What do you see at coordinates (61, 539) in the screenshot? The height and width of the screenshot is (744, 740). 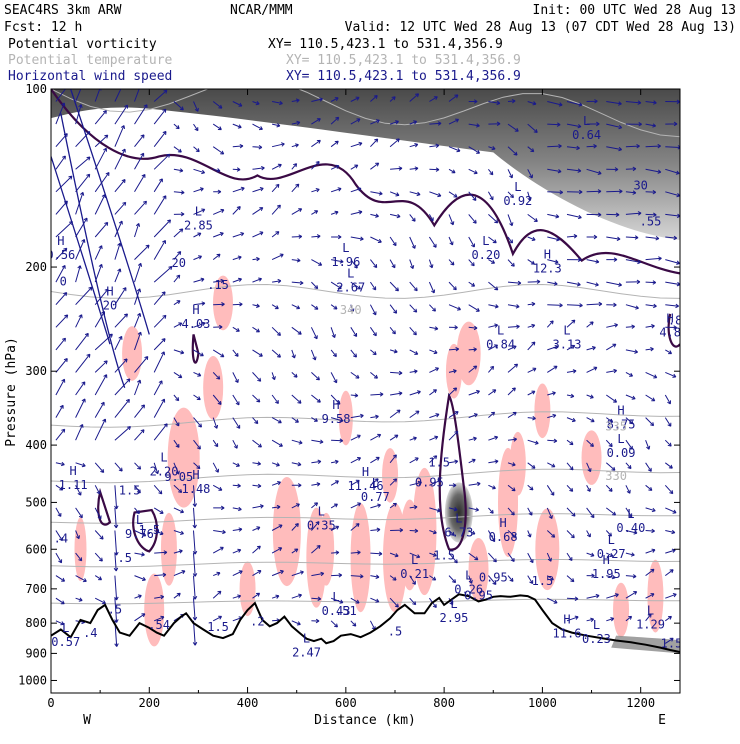 I see `contour-value-label: .4` at bounding box center [61, 539].